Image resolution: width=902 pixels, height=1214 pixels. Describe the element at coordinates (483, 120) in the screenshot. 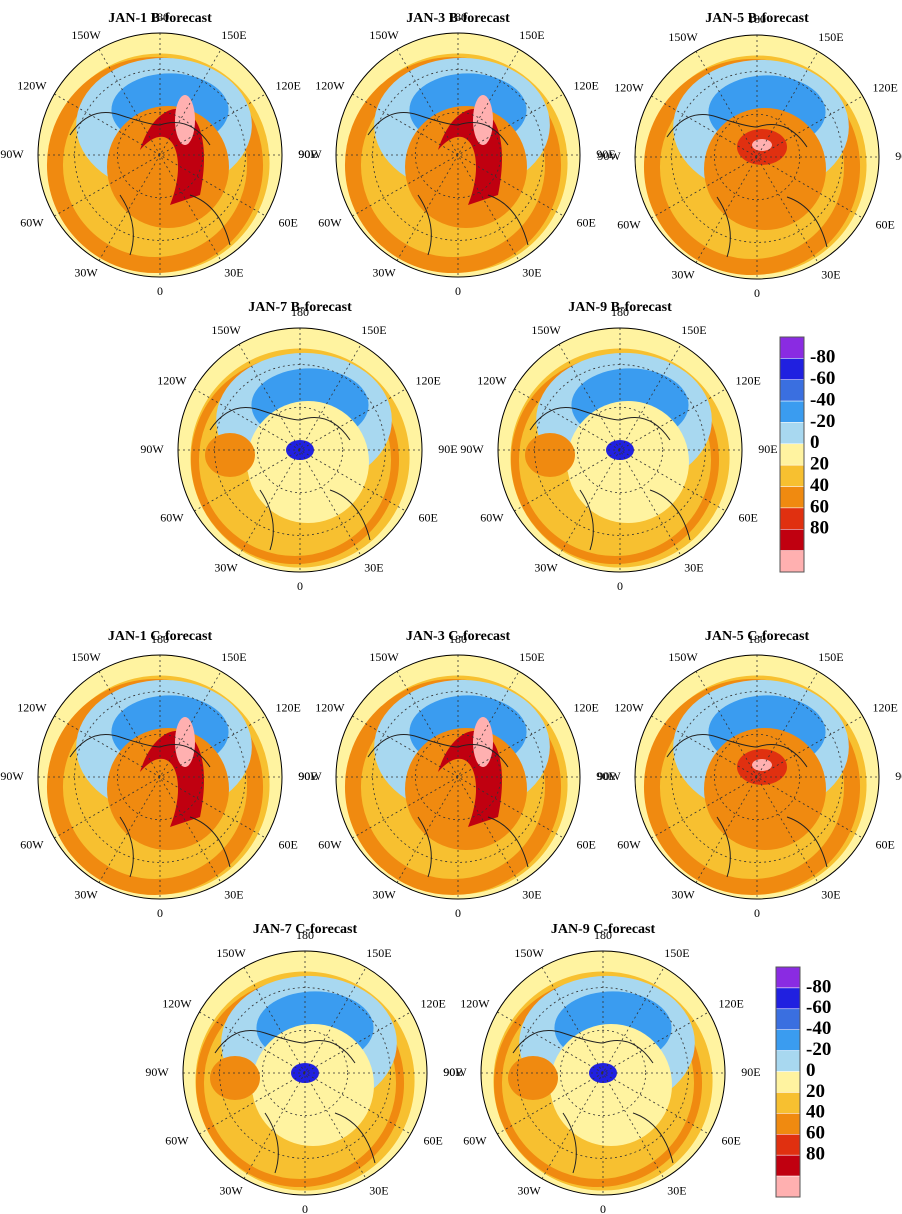

I see `jet-core` at that location.